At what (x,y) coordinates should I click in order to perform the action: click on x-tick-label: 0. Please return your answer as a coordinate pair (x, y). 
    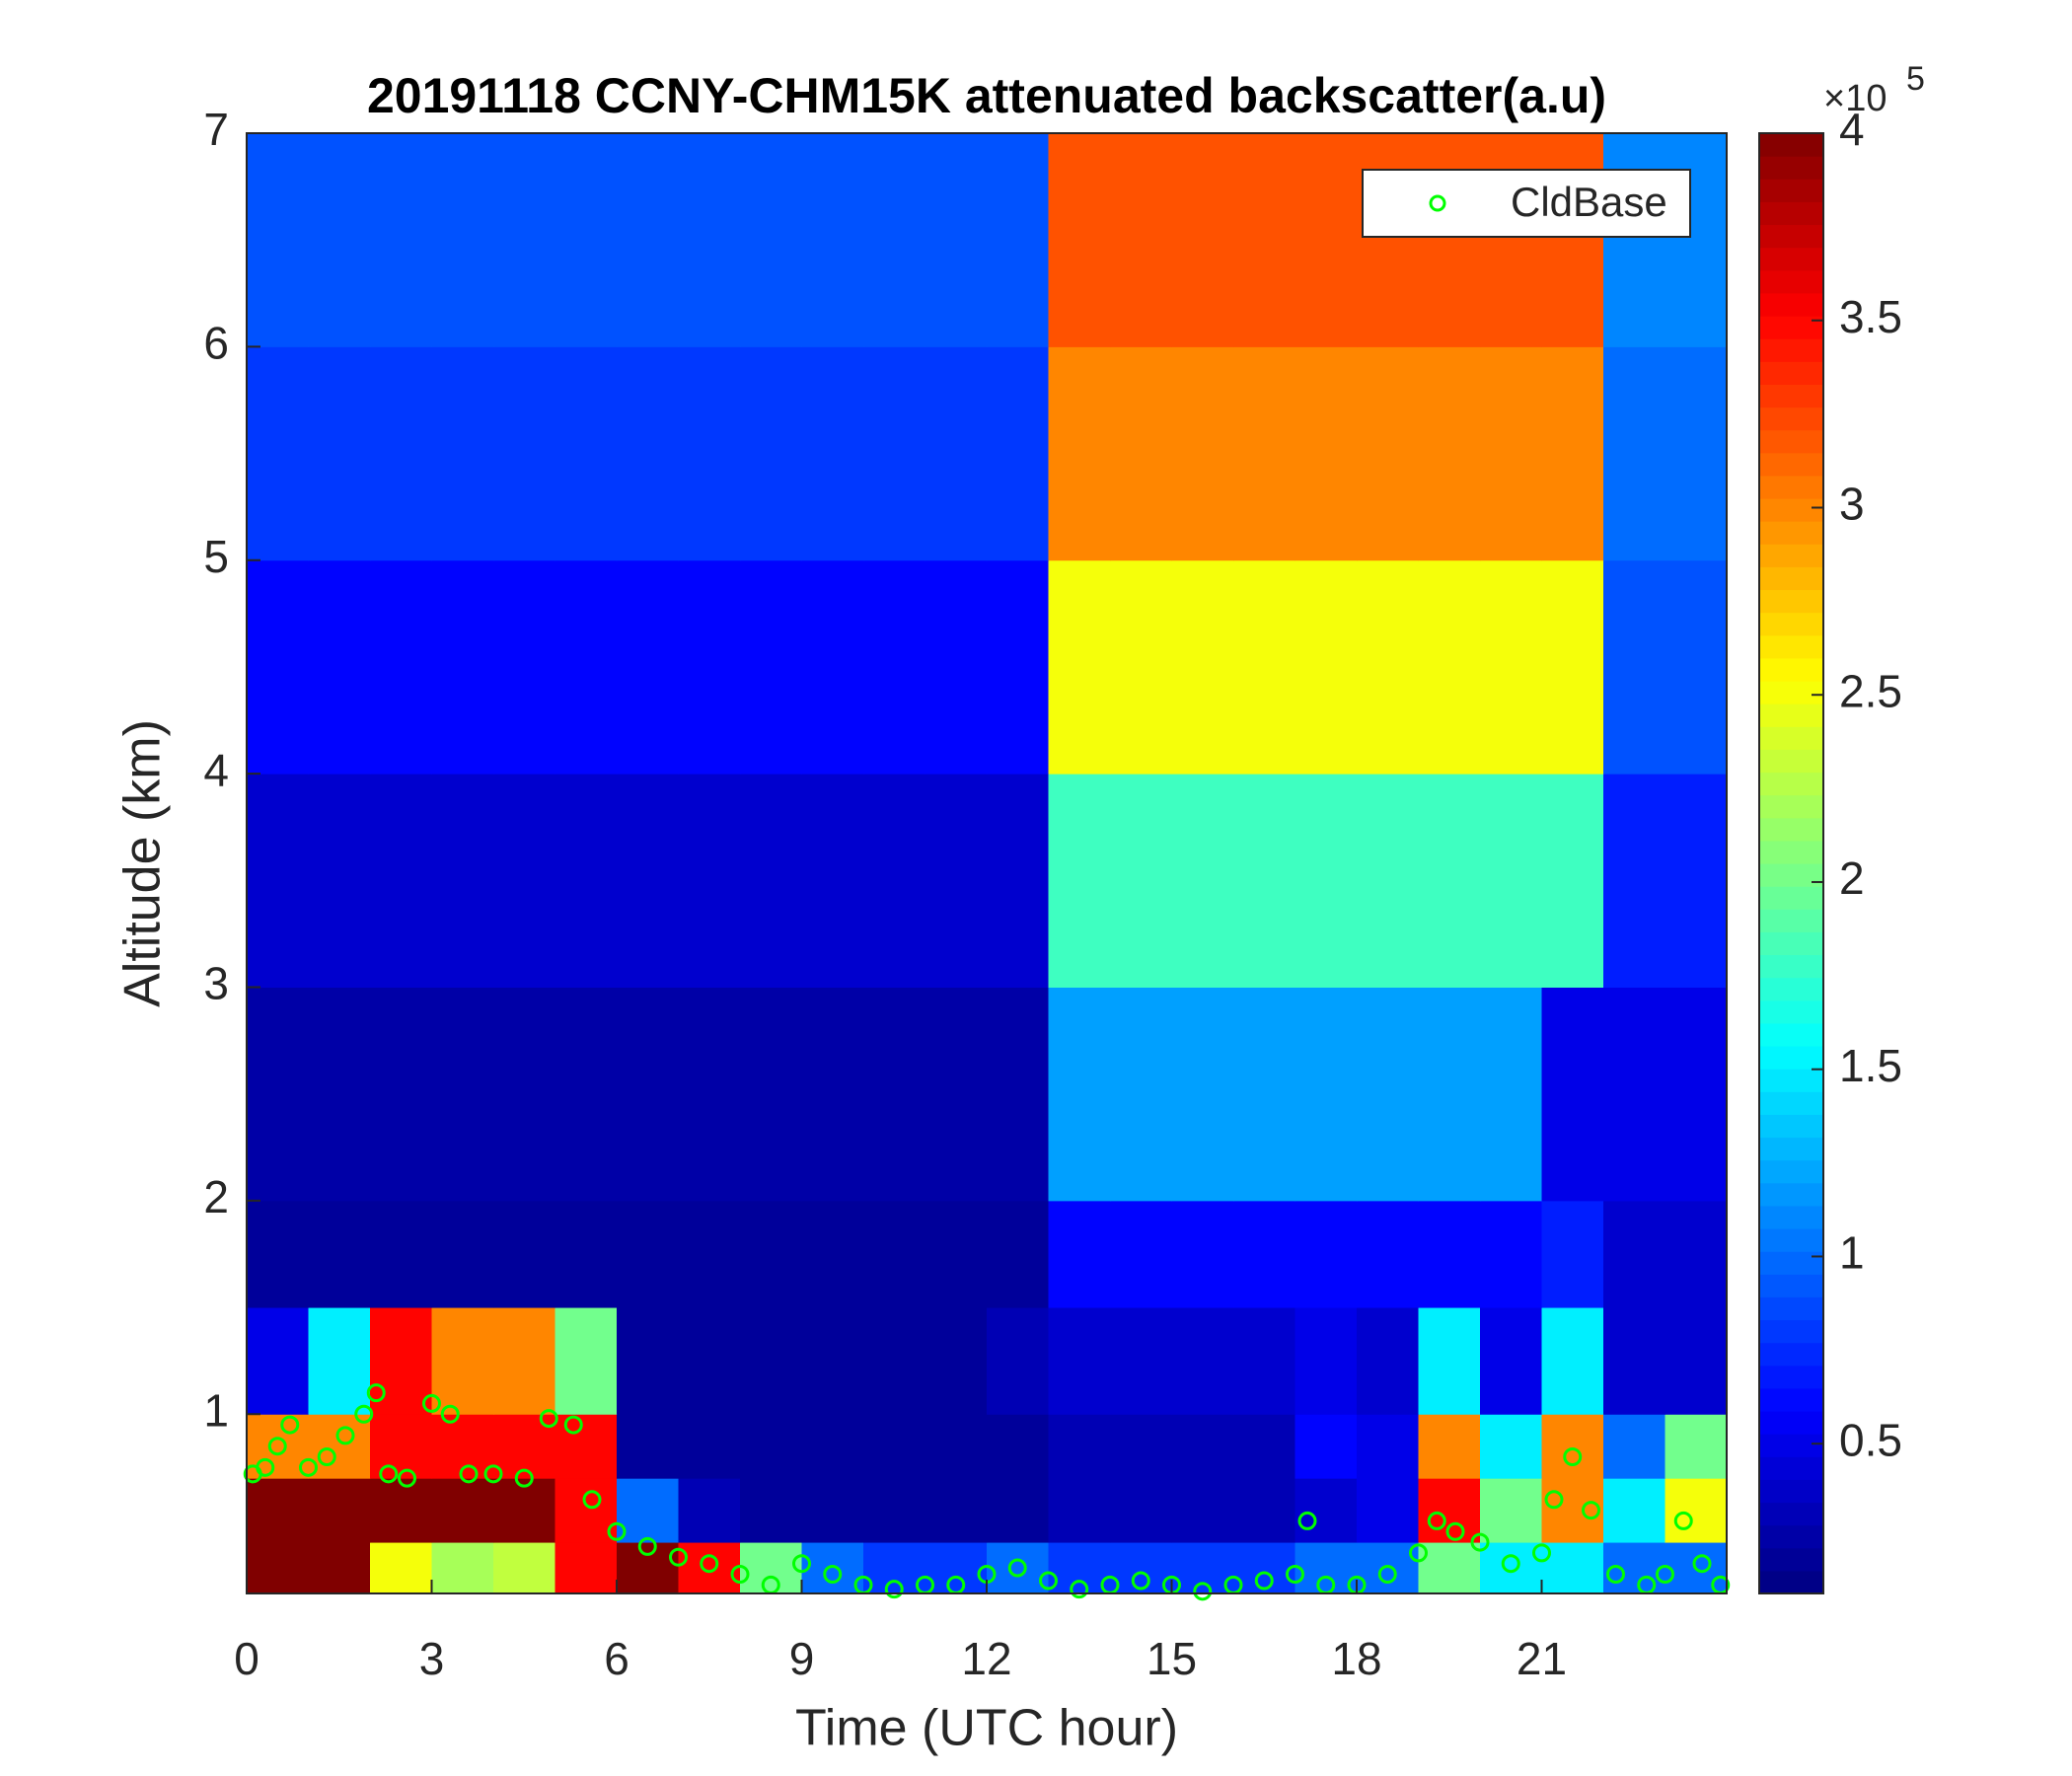
    Looking at the image, I should click on (247, 1659).